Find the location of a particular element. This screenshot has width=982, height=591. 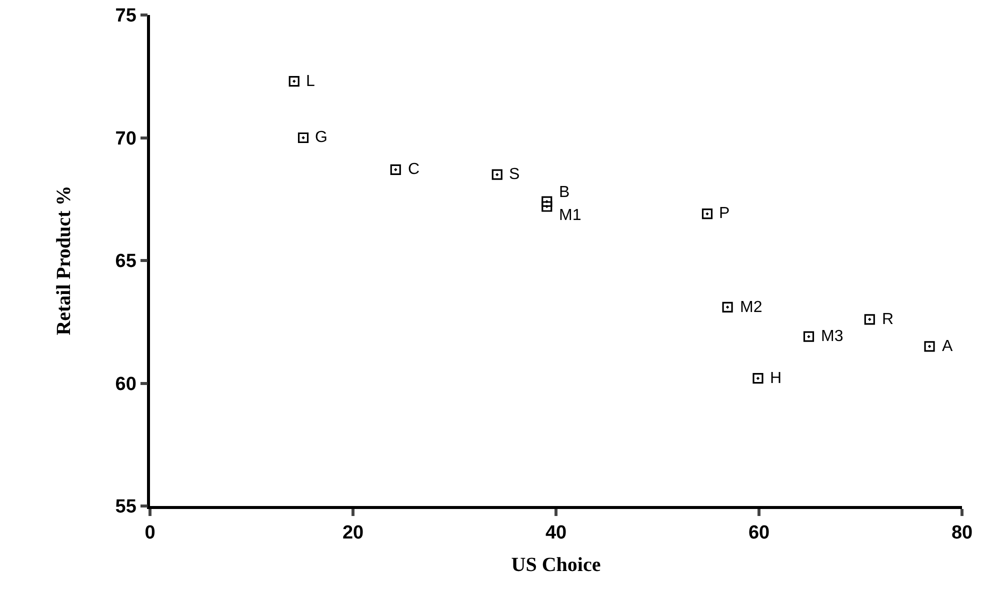

annotation: C is located at coordinates (414, 169).